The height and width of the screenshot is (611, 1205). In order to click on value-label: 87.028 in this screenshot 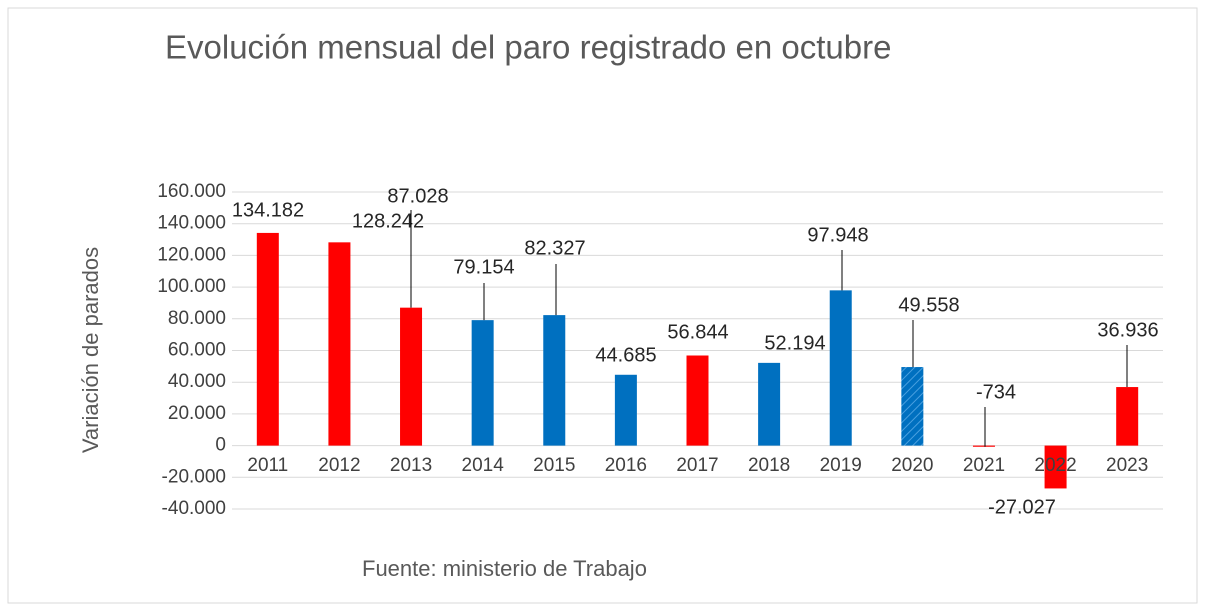, I will do `click(417, 196)`.